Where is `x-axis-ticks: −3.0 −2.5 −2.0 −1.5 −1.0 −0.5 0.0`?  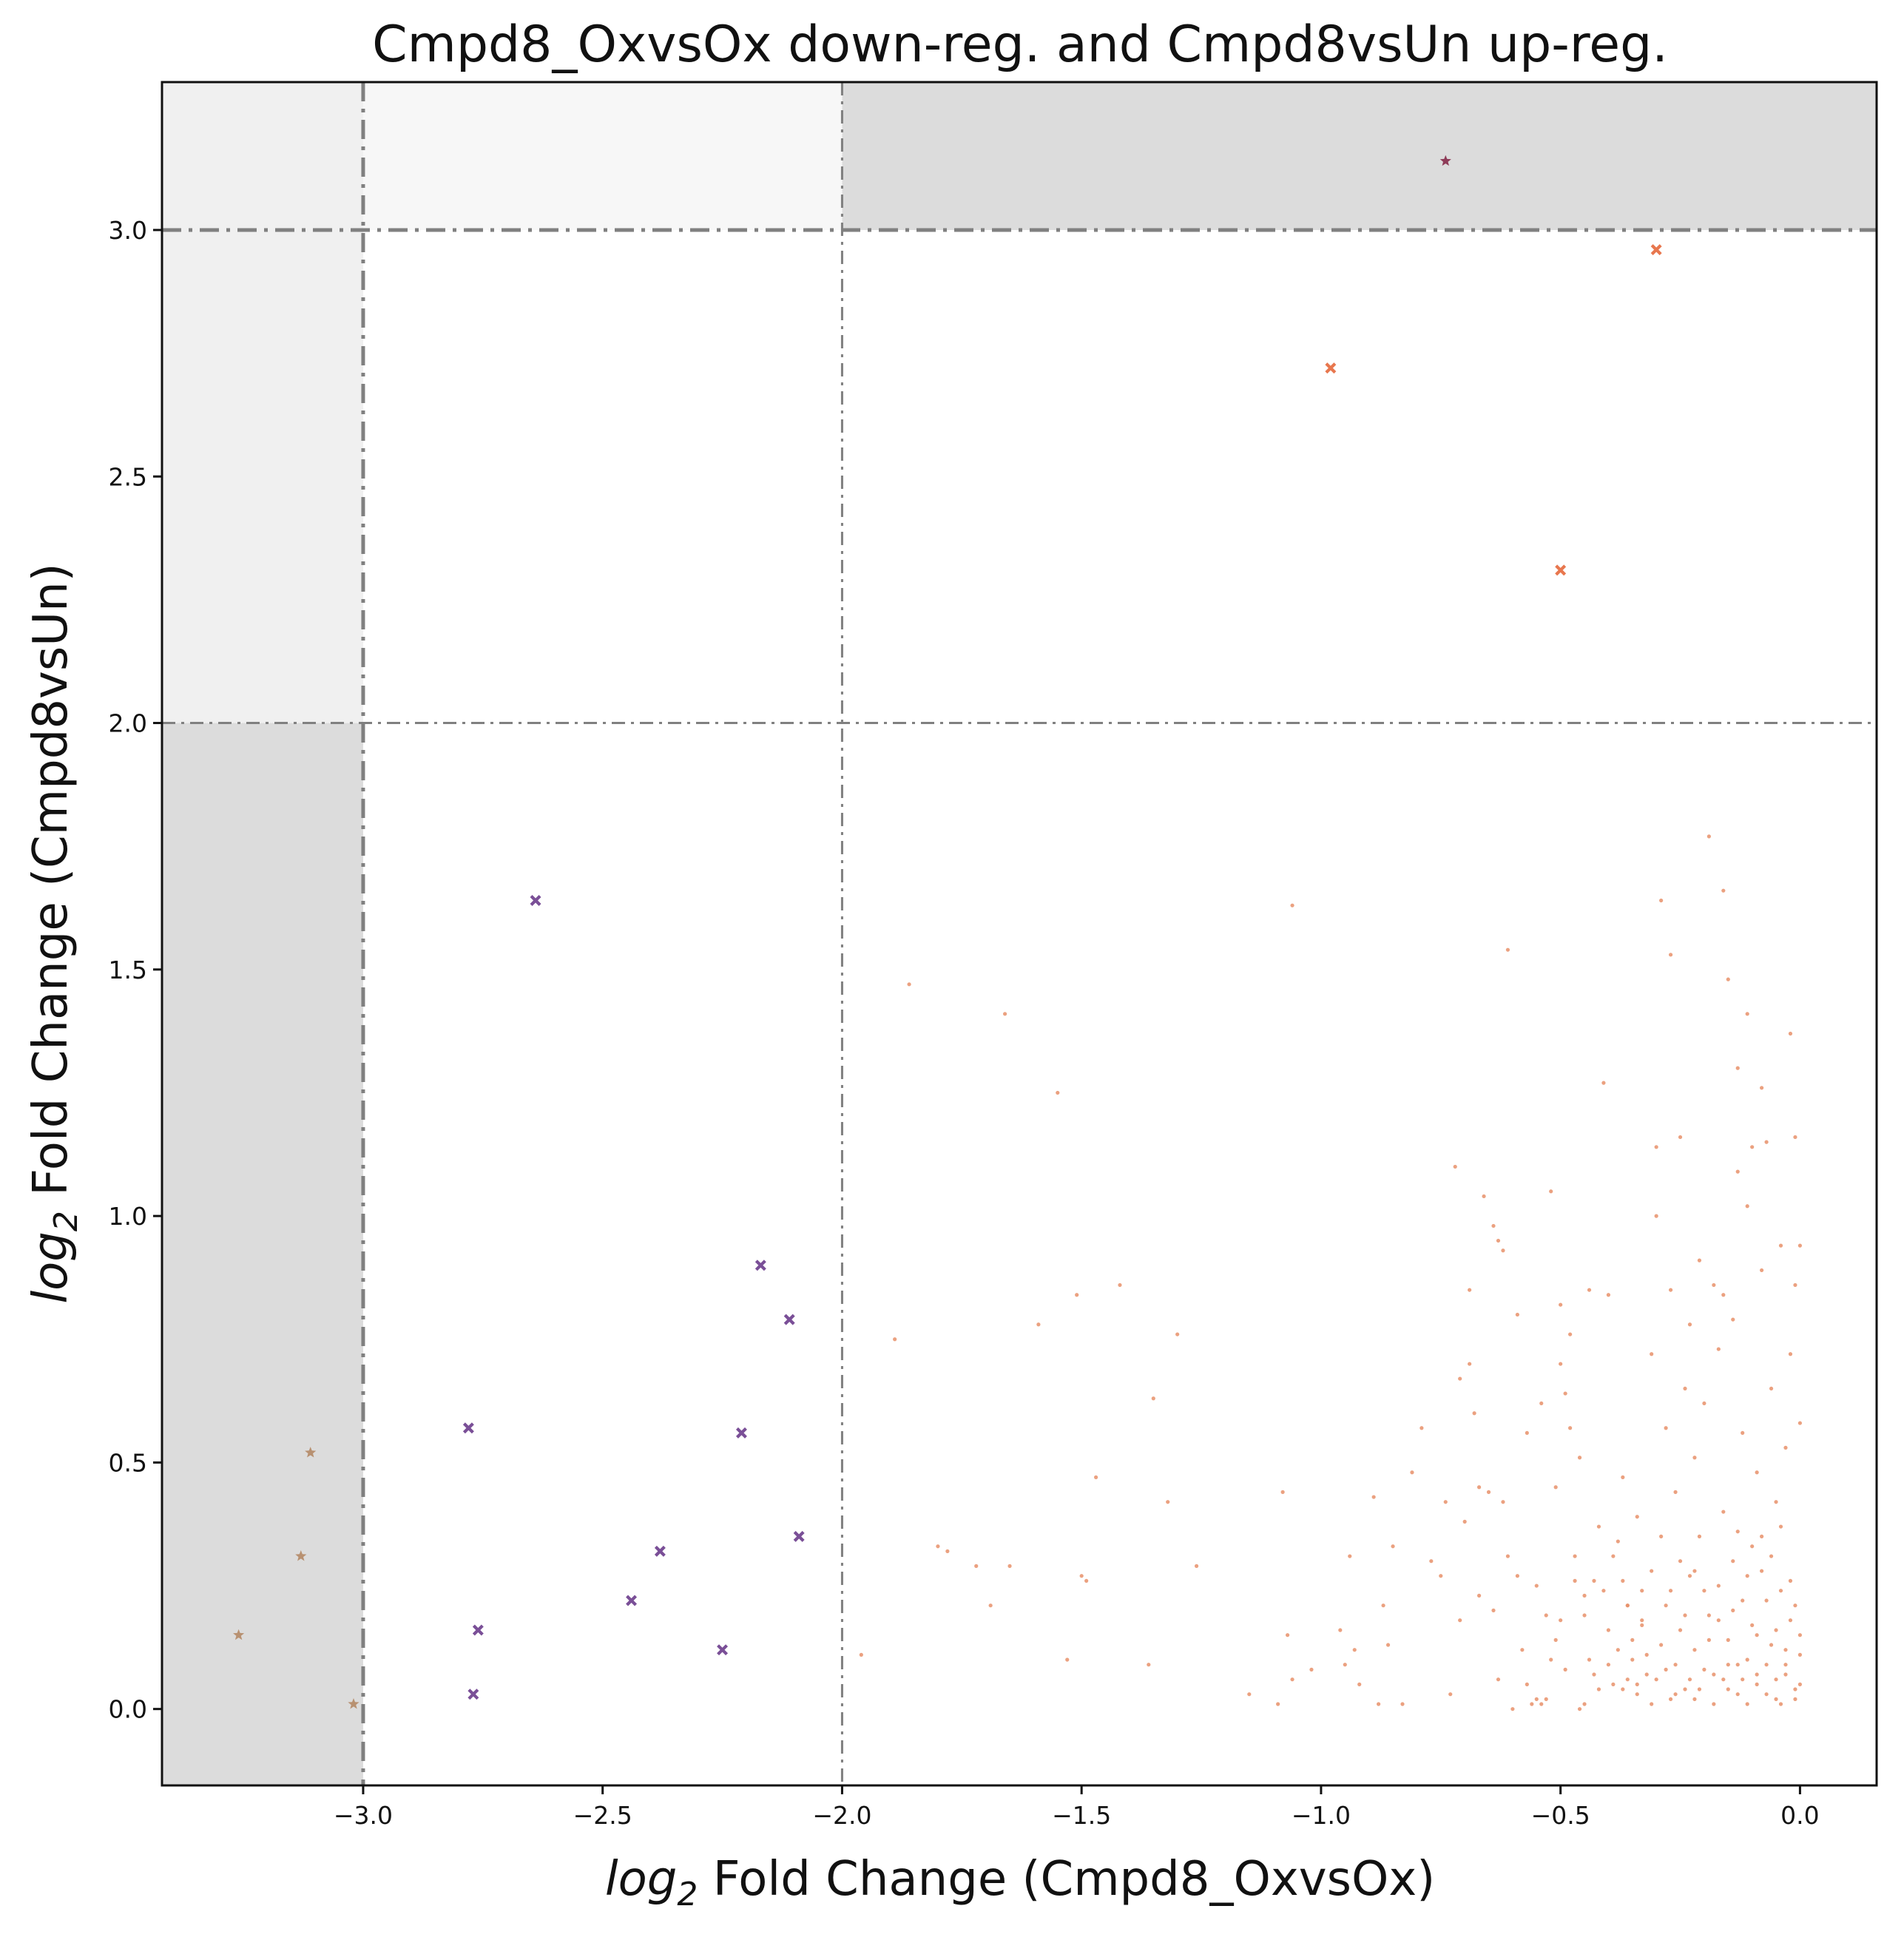 x-axis-ticks: −3.0 −2.5 −2.0 −1.5 −1.0 −0.5 0.0 is located at coordinates (1077, 1808).